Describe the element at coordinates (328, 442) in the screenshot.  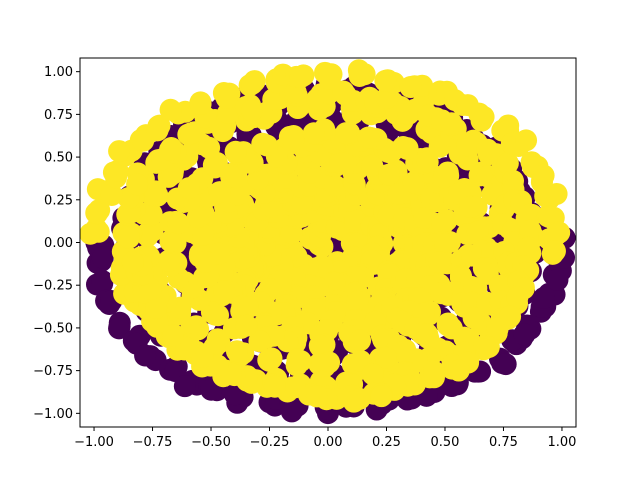
I see `x-tick-label: 0.00` at that location.